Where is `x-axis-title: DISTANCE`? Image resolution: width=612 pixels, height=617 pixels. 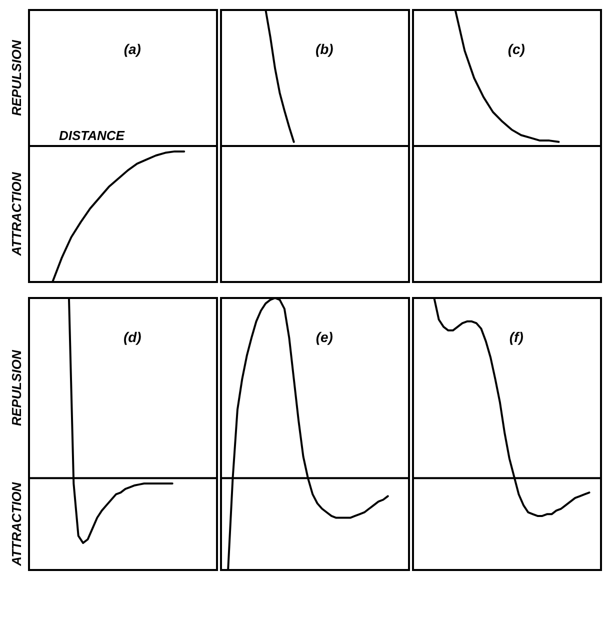 x-axis-title: DISTANCE is located at coordinates (92, 135).